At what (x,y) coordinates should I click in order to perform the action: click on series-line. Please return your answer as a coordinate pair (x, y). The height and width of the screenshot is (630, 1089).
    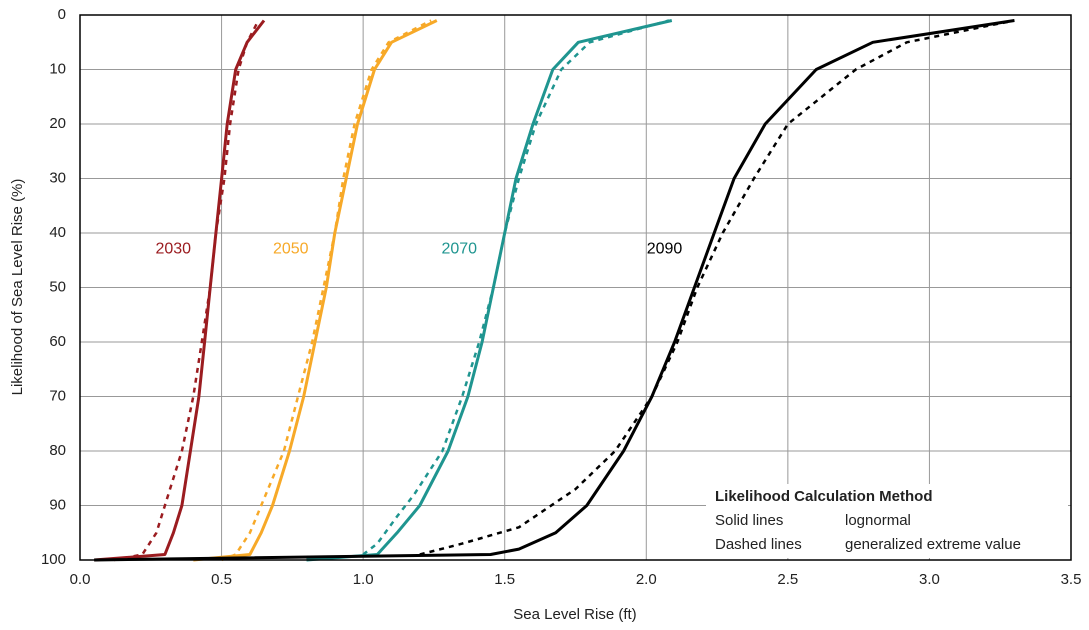
    Looking at the image, I should click on (180, 290).